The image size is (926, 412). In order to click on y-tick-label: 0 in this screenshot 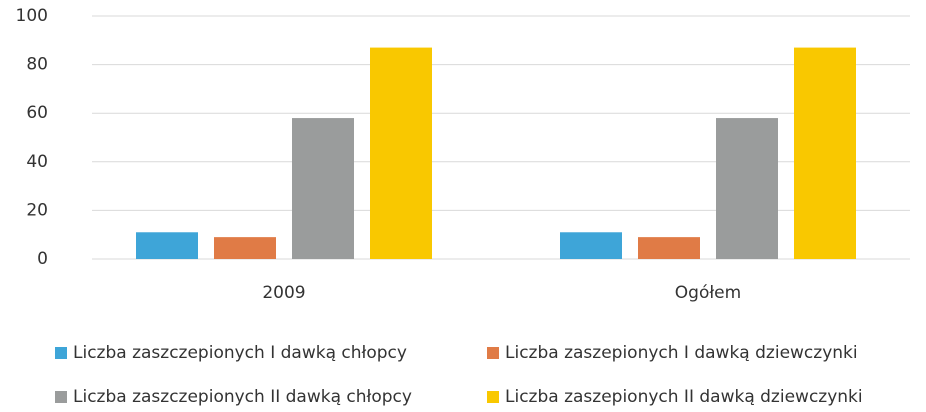, I will do `click(42, 259)`.